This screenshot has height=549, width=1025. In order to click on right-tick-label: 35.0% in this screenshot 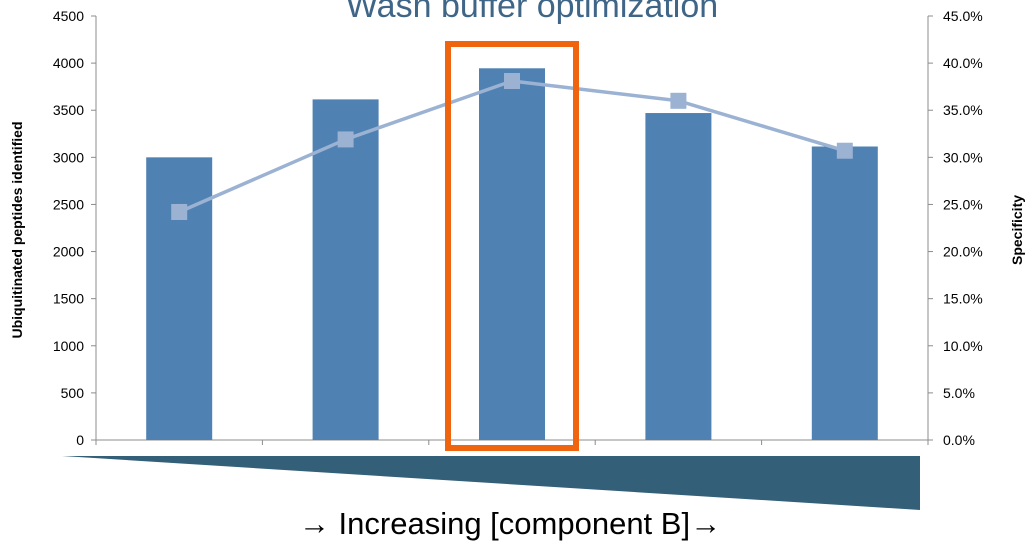, I will do `click(963, 110)`.